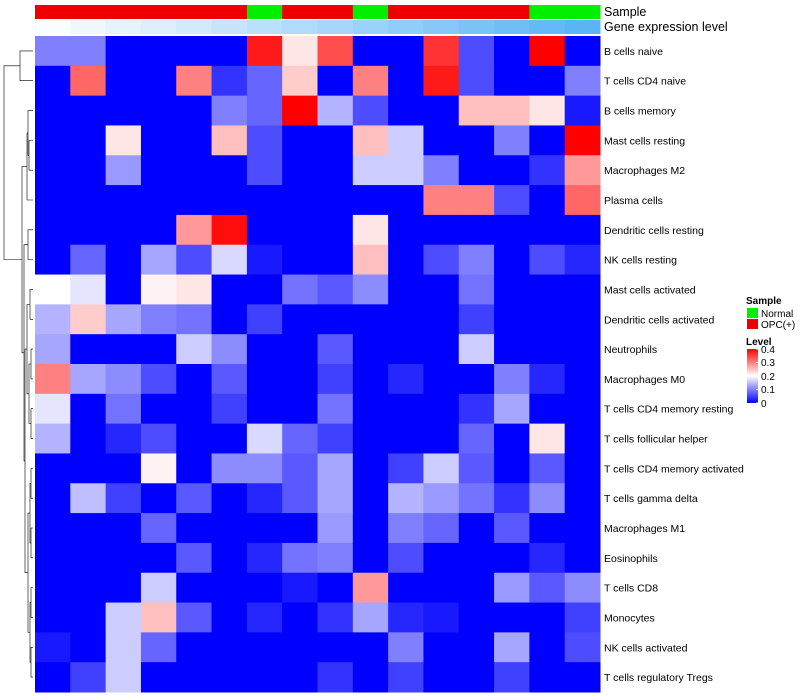  What do you see at coordinates (659, 320) in the screenshot?
I see `row-label: Dendritic cells activated` at bounding box center [659, 320].